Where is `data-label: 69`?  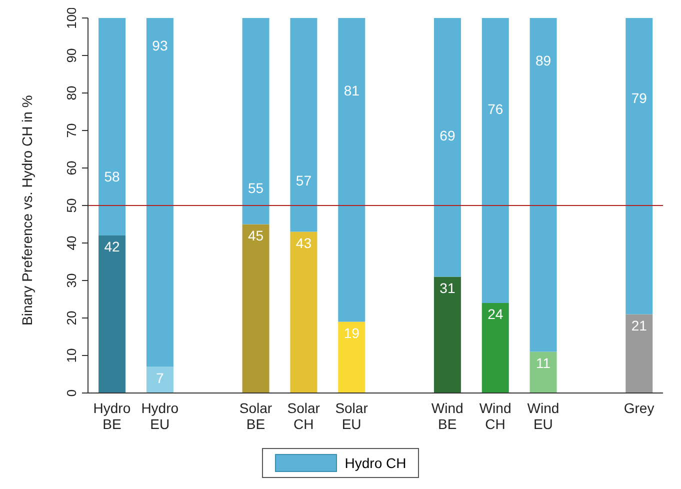 data-label: 69 is located at coordinates (448, 135).